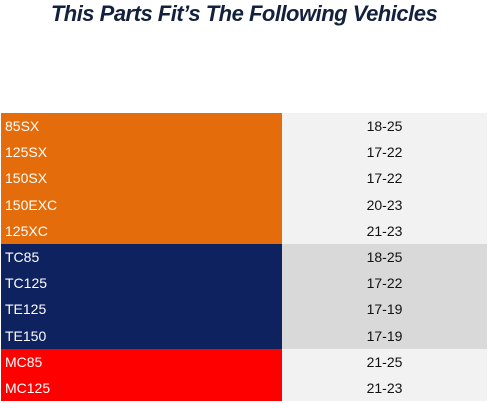 The width and height of the screenshot is (488, 403). I want to click on model-cell: 150EXC, so click(141, 204).